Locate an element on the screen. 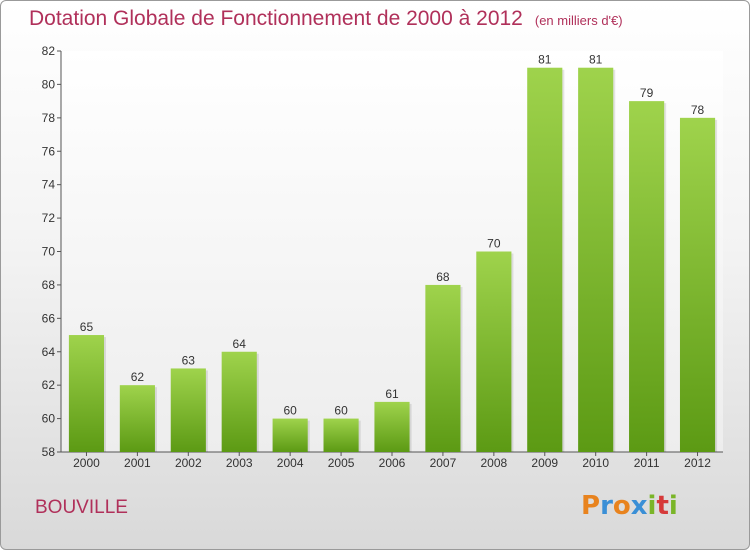  data-label: 78 is located at coordinates (698, 110).